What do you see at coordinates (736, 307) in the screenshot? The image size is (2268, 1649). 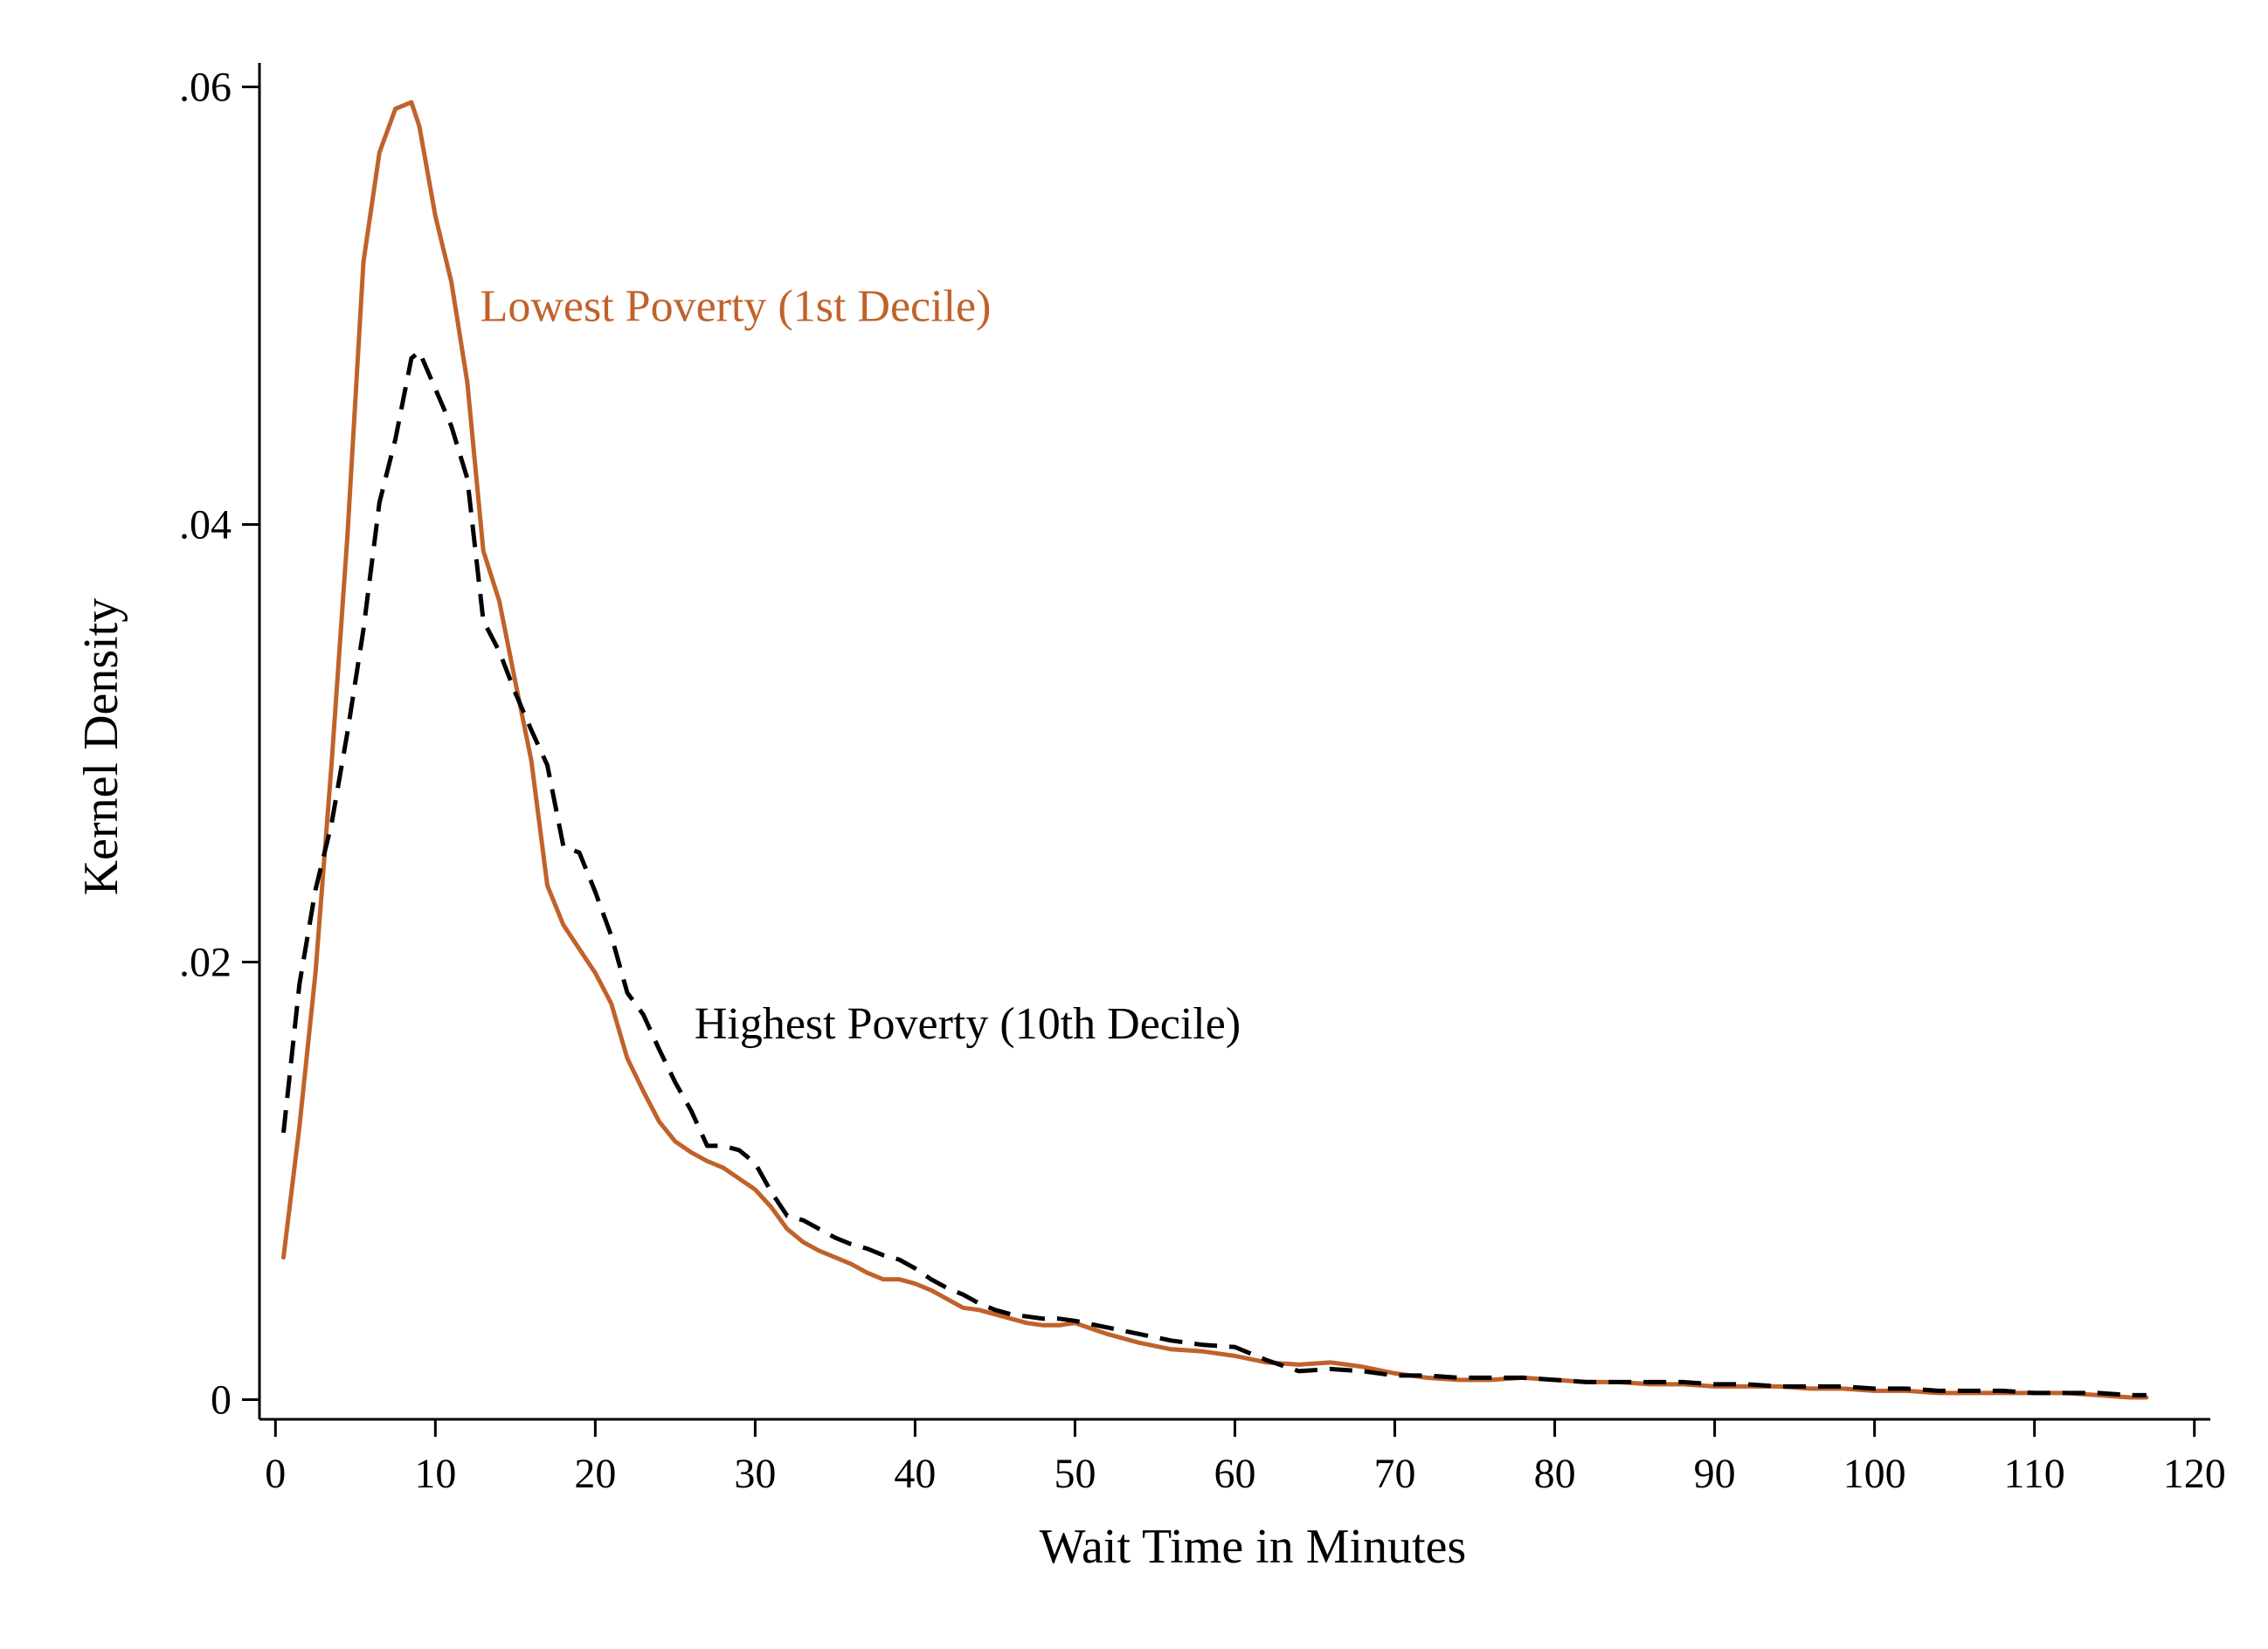 I see `annotation-lowest-poverty: Lowest Poverty (1st Decile)` at bounding box center [736, 307].